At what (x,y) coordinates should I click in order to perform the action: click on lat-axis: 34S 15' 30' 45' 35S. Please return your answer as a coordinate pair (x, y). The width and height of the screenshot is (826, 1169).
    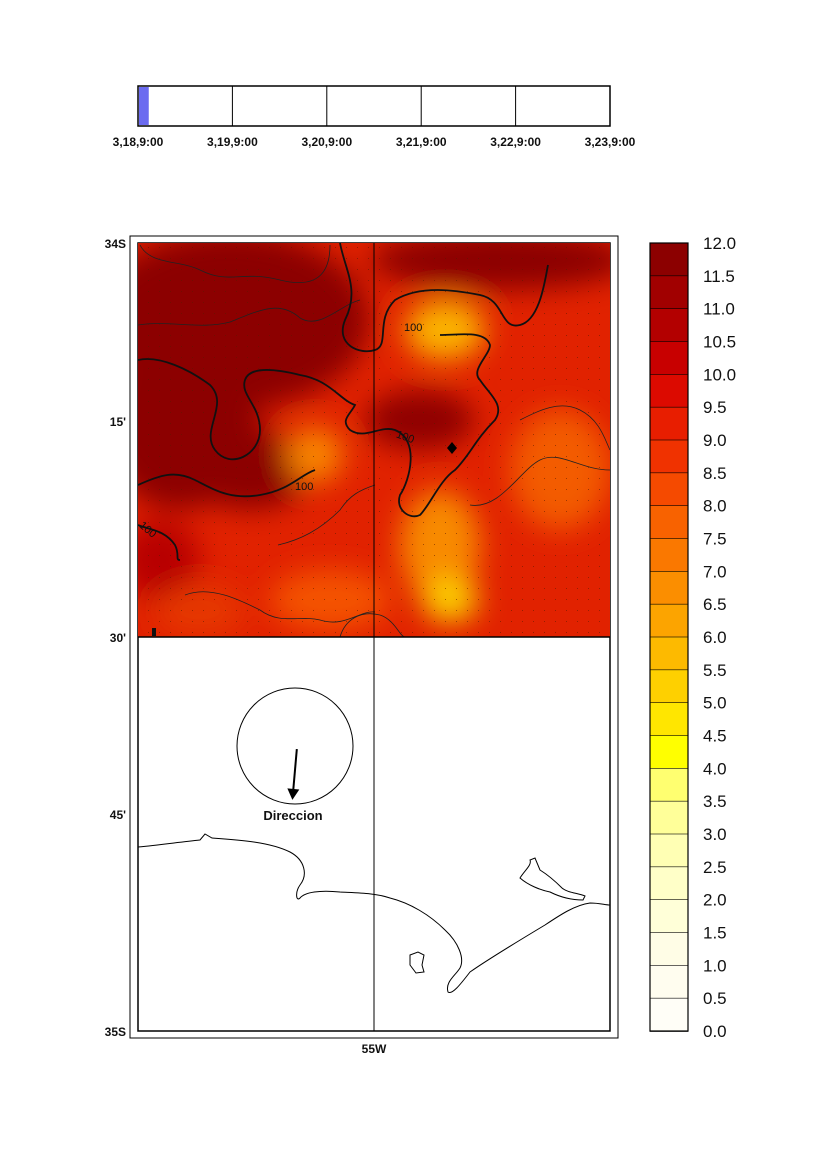
    Looking at the image, I should click on (116, 638).